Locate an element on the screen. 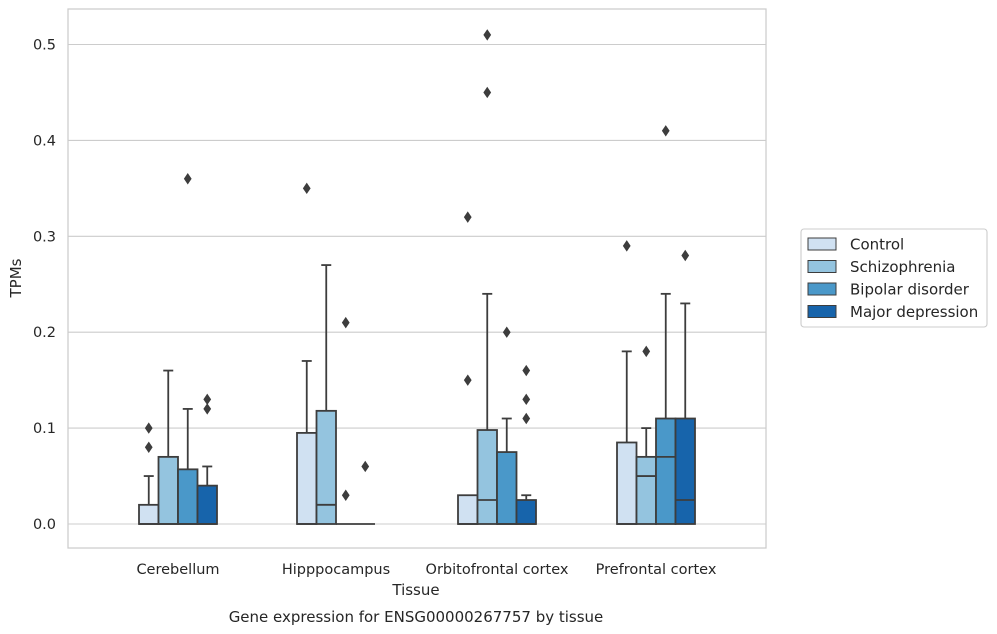  y-tick-label: 0.4 is located at coordinates (44, 141).